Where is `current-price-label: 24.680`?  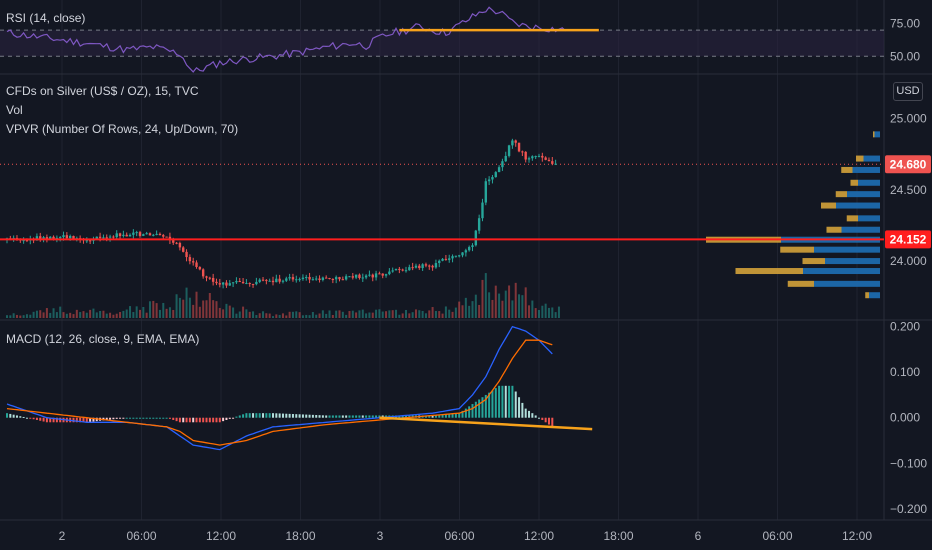
current-price-label: 24.680 is located at coordinates (908, 164).